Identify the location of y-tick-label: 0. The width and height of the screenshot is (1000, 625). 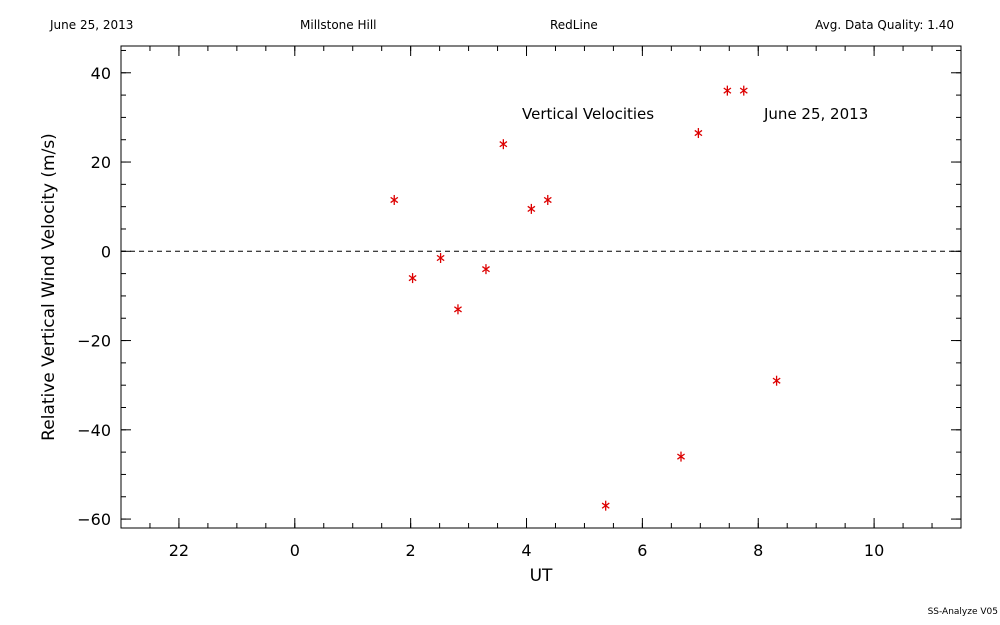
(106, 251).